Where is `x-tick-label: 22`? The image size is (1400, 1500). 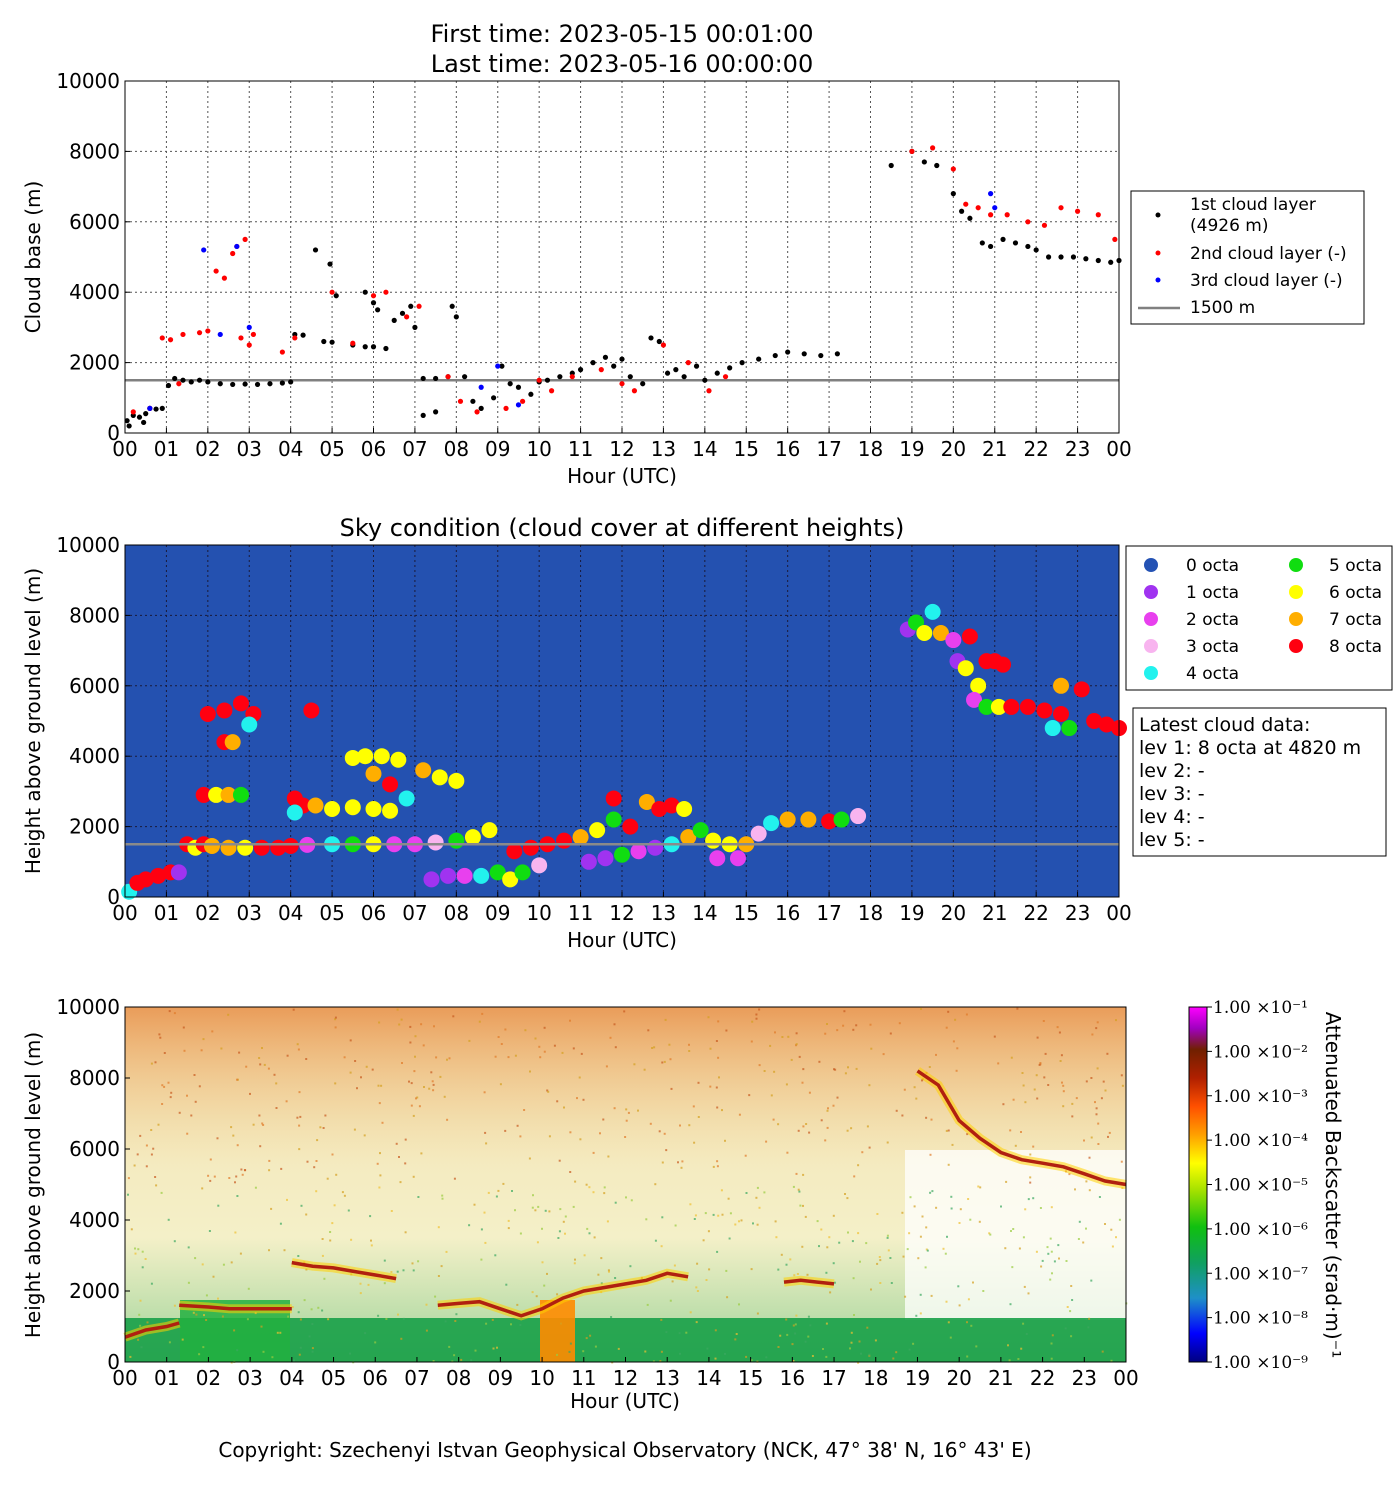
x-tick-label: 22 is located at coordinates (1042, 1378).